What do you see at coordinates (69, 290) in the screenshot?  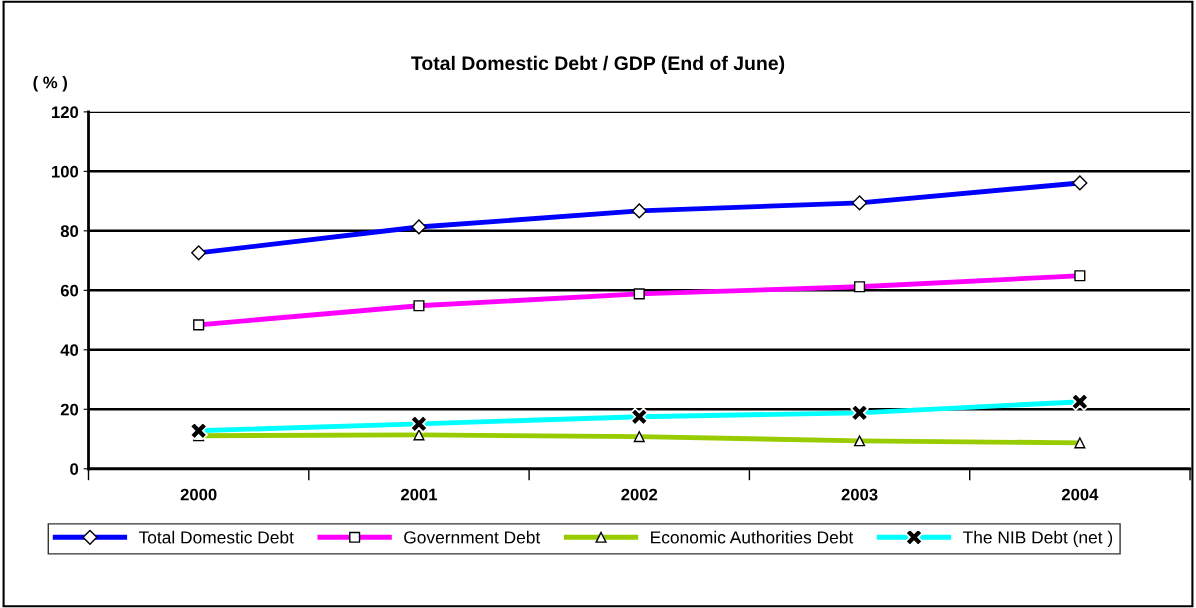 I see `y-tick-label: 60` at bounding box center [69, 290].